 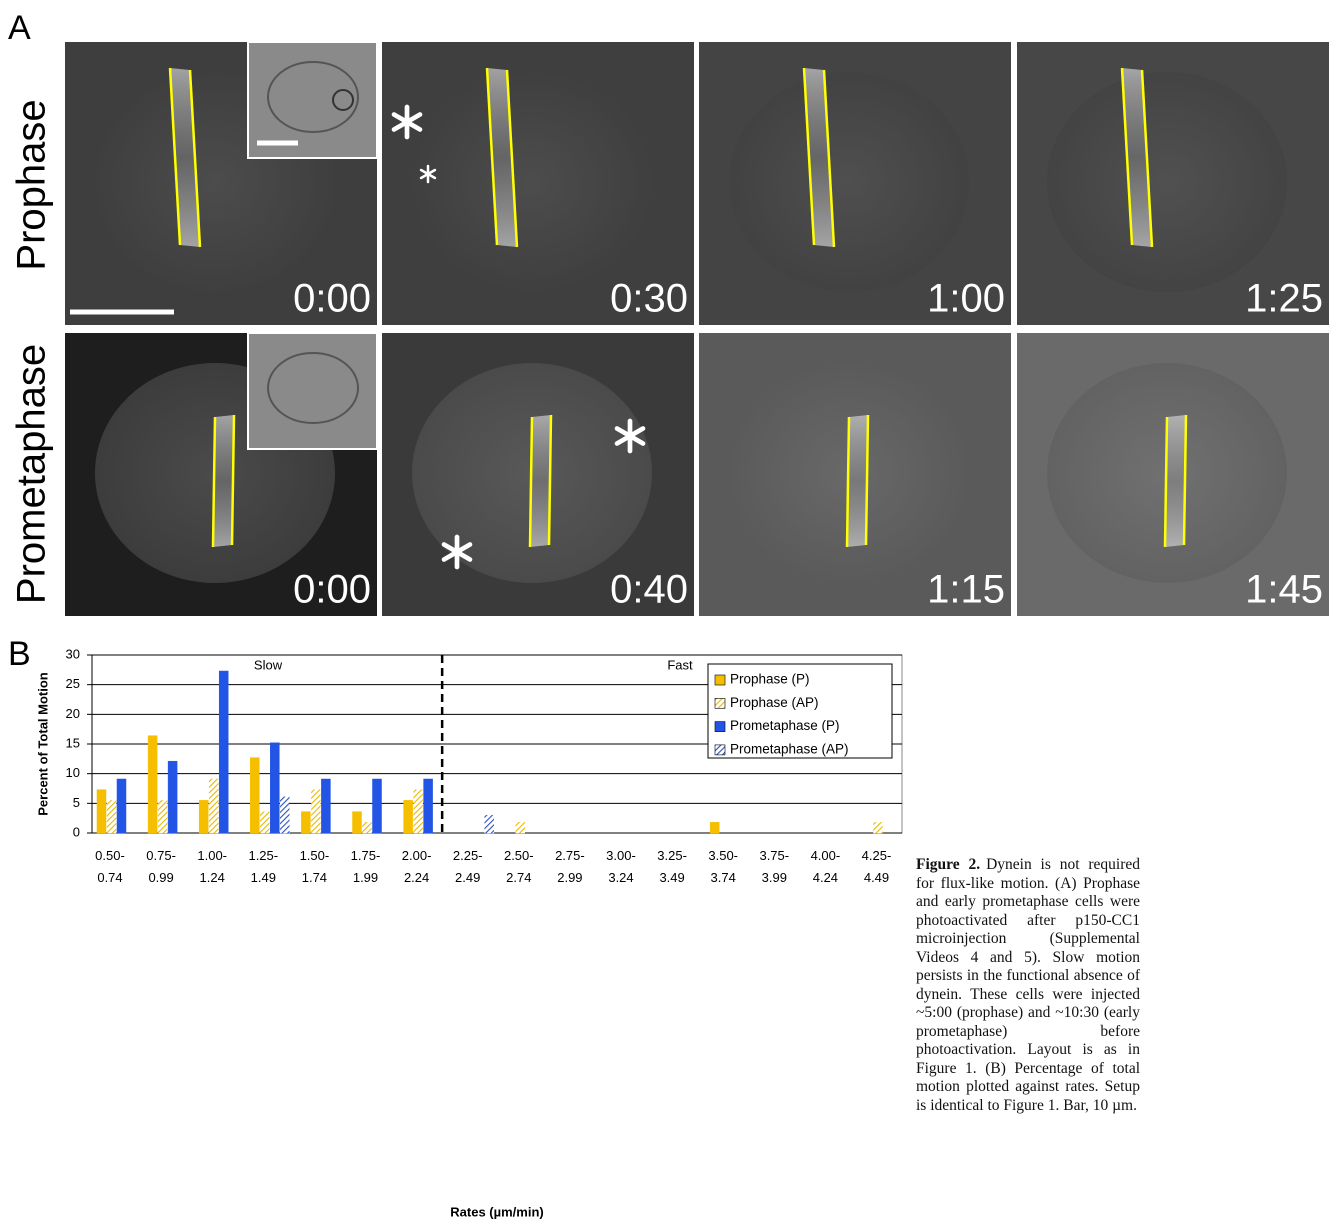 I want to click on x-tick-label: 4.25-4.49, so click(x=877, y=866).